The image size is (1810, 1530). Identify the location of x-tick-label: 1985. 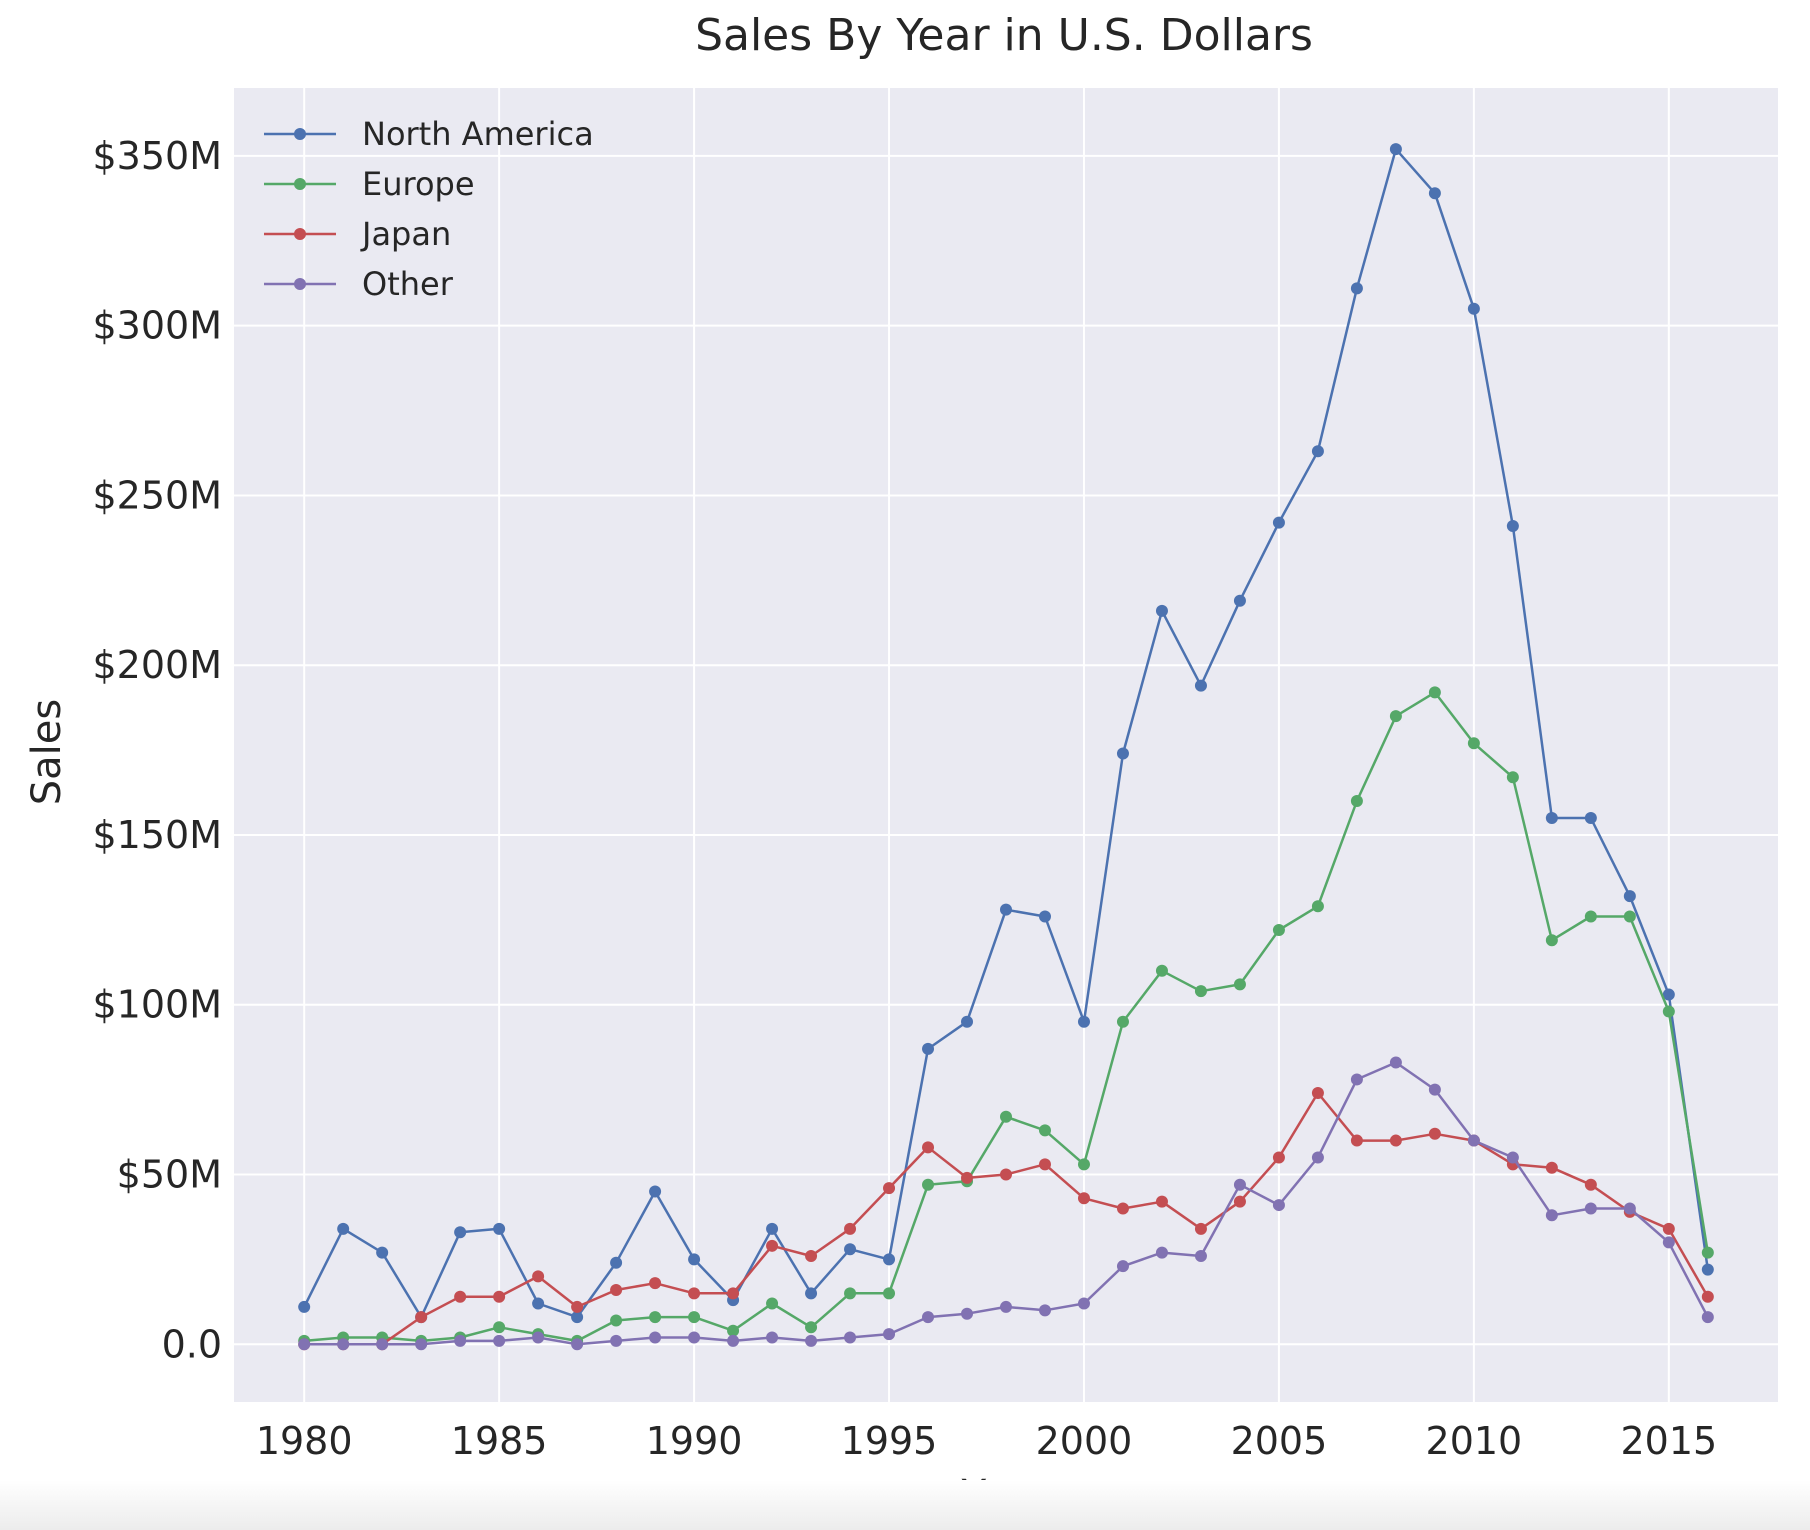
(499, 1441).